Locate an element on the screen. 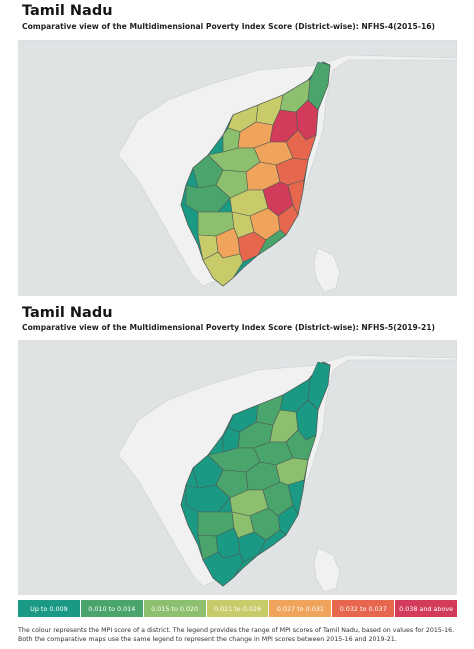  legend-item: 0.021 to 0.026 is located at coordinates (237, 608).